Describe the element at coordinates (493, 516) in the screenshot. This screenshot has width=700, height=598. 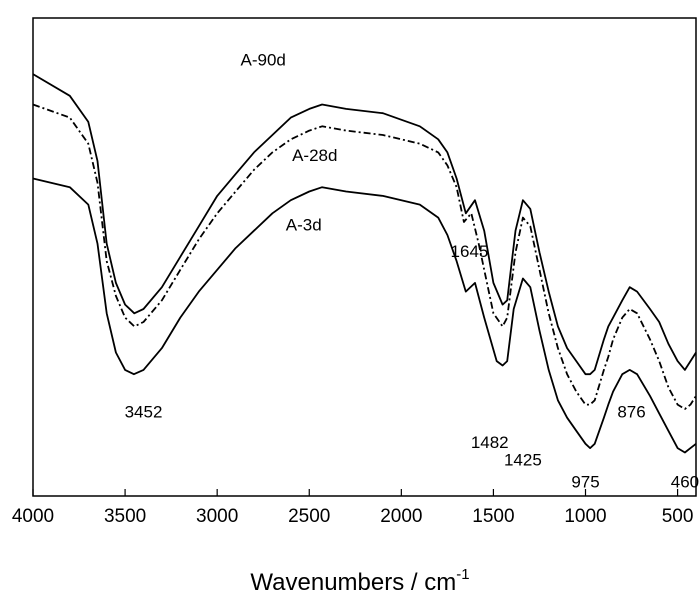
I see `x-tick-label: 1500` at that location.